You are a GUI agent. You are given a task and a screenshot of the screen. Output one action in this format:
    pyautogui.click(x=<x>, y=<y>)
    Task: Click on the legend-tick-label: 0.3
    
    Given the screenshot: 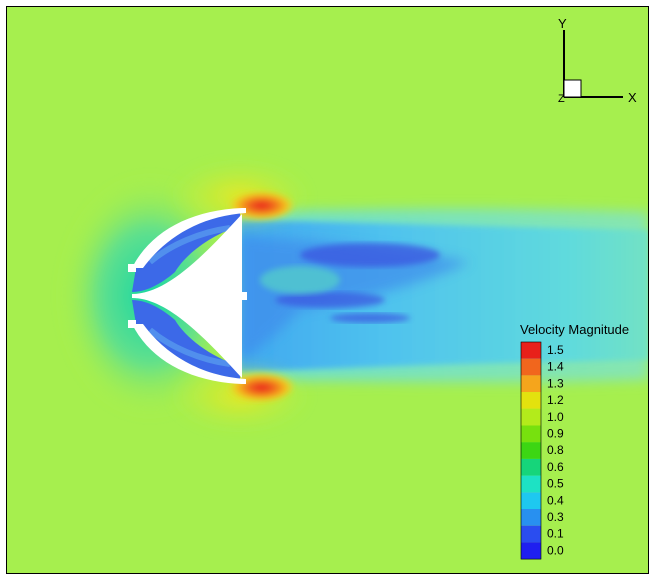 What is the action you would take?
    pyautogui.click(x=555, y=517)
    